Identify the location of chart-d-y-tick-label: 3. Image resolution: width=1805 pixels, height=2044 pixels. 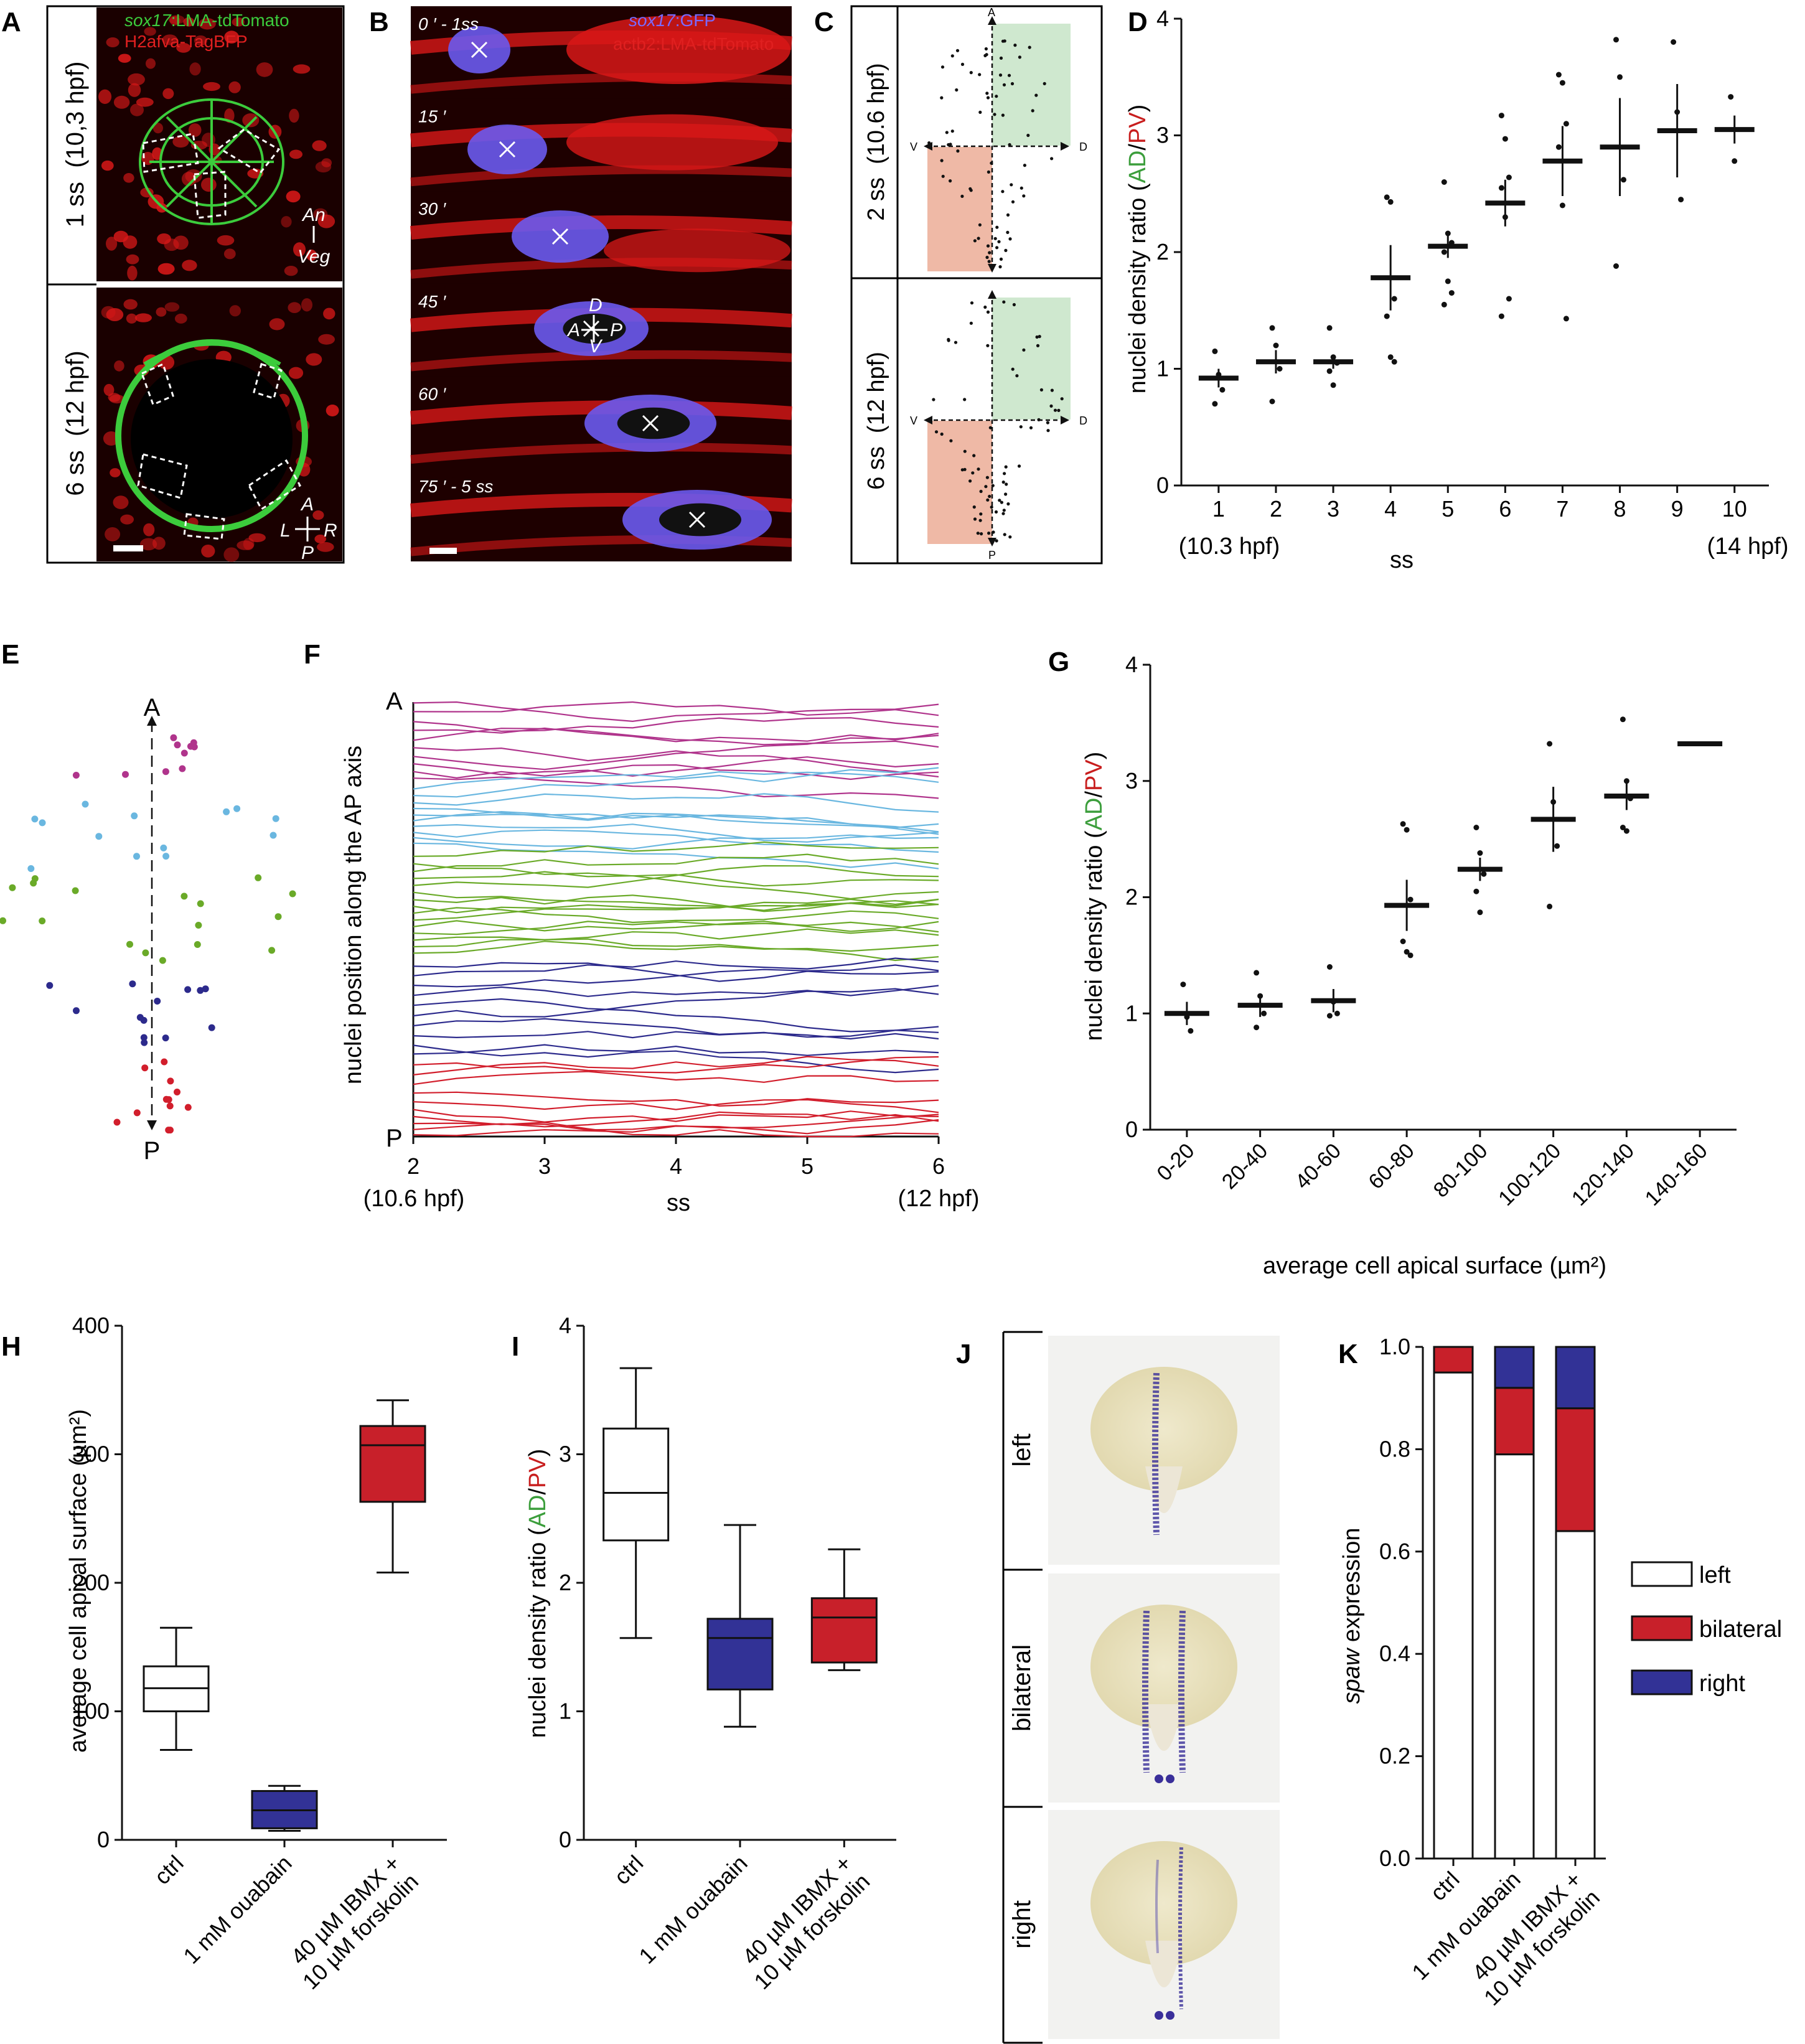
(1162, 136).